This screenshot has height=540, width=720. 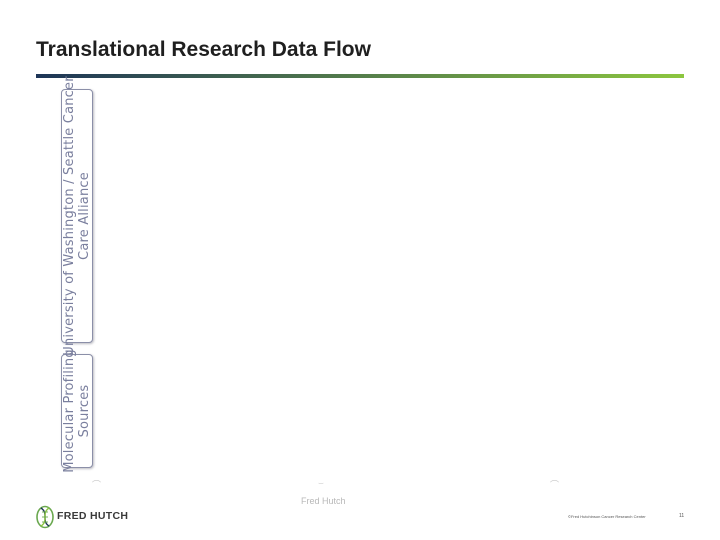 I want to click on faint-connector-left: ⌒, so click(x=97, y=485).